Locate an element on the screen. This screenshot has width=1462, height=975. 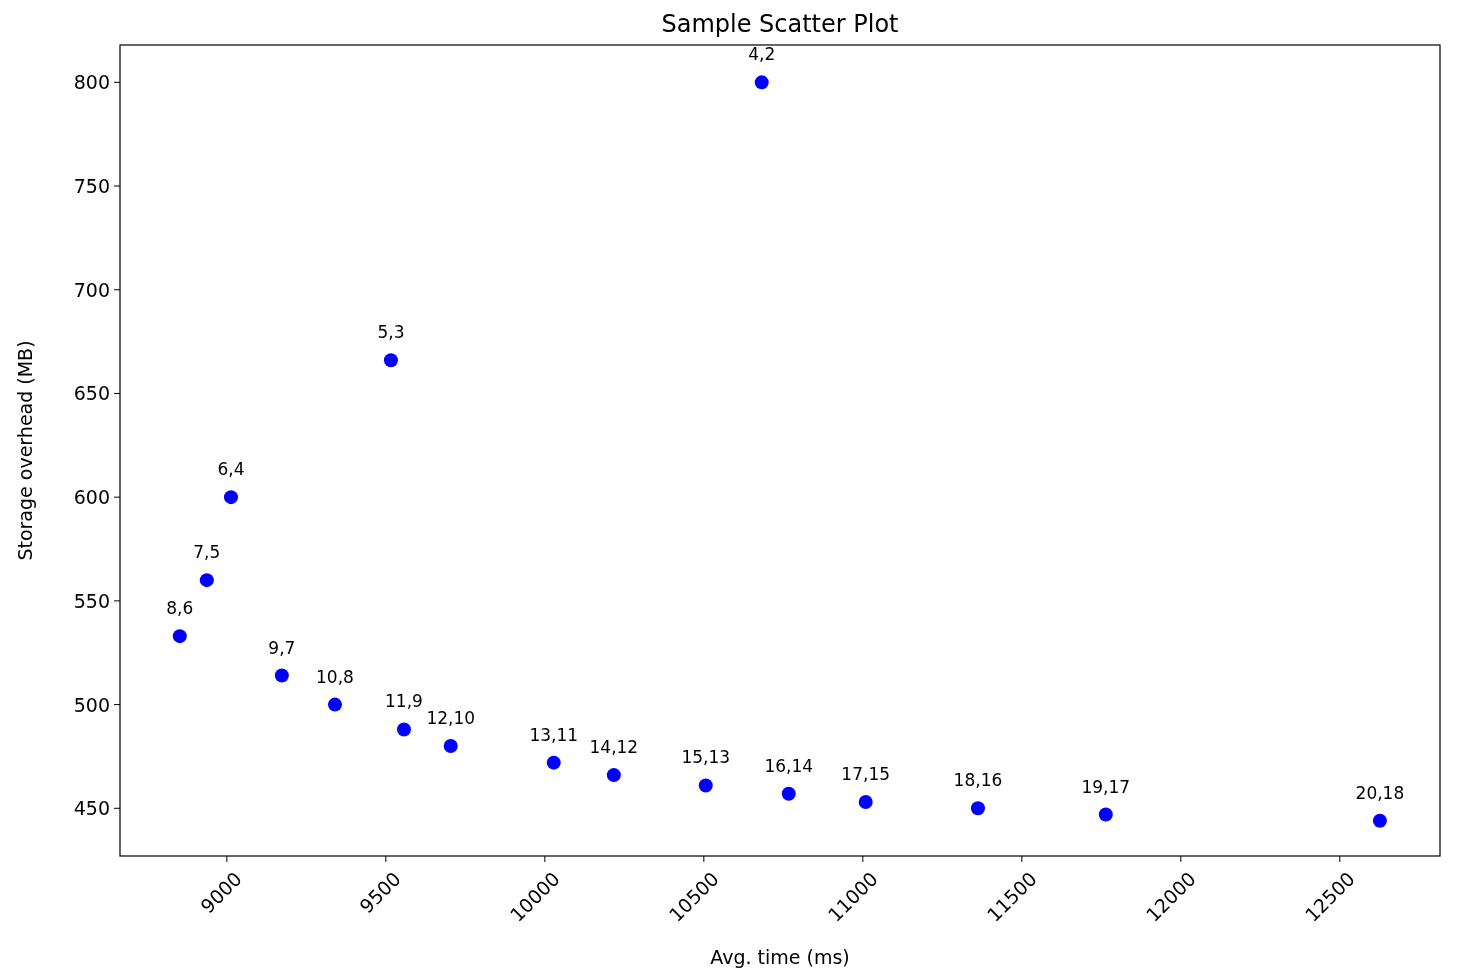
annotation: 15,13 is located at coordinates (706, 757).